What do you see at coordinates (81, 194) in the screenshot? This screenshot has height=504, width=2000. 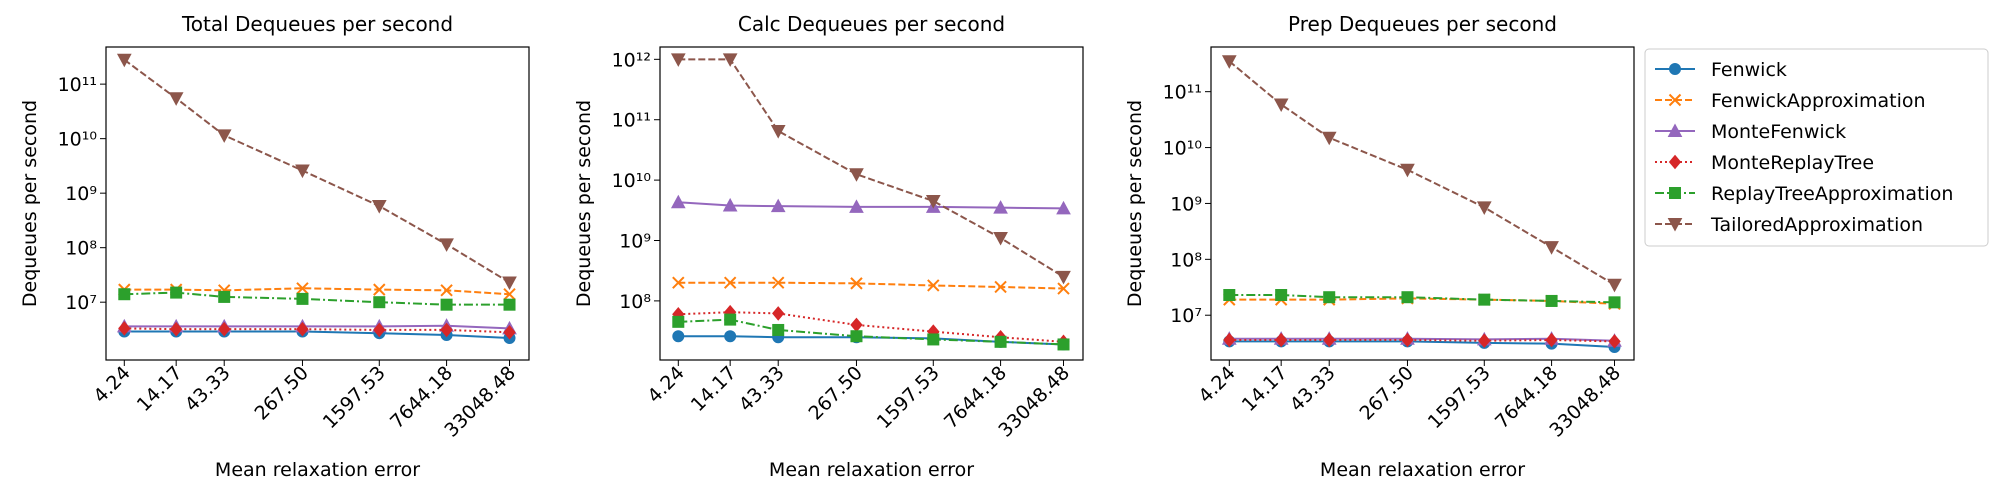 I see `y-tick-label: 10⁹` at bounding box center [81, 194].